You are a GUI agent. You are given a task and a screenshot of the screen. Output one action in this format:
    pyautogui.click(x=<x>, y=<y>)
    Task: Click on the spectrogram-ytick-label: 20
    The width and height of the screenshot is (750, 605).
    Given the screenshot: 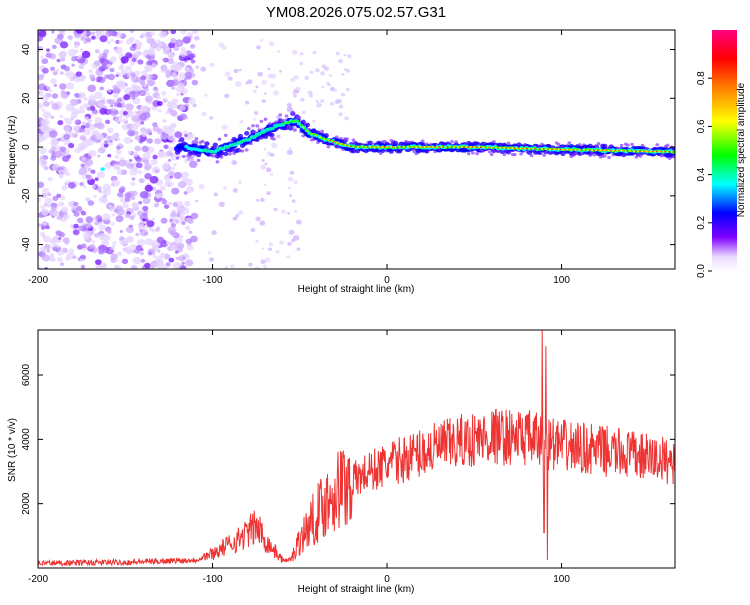 What is the action you would take?
    pyautogui.click(x=26, y=98)
    